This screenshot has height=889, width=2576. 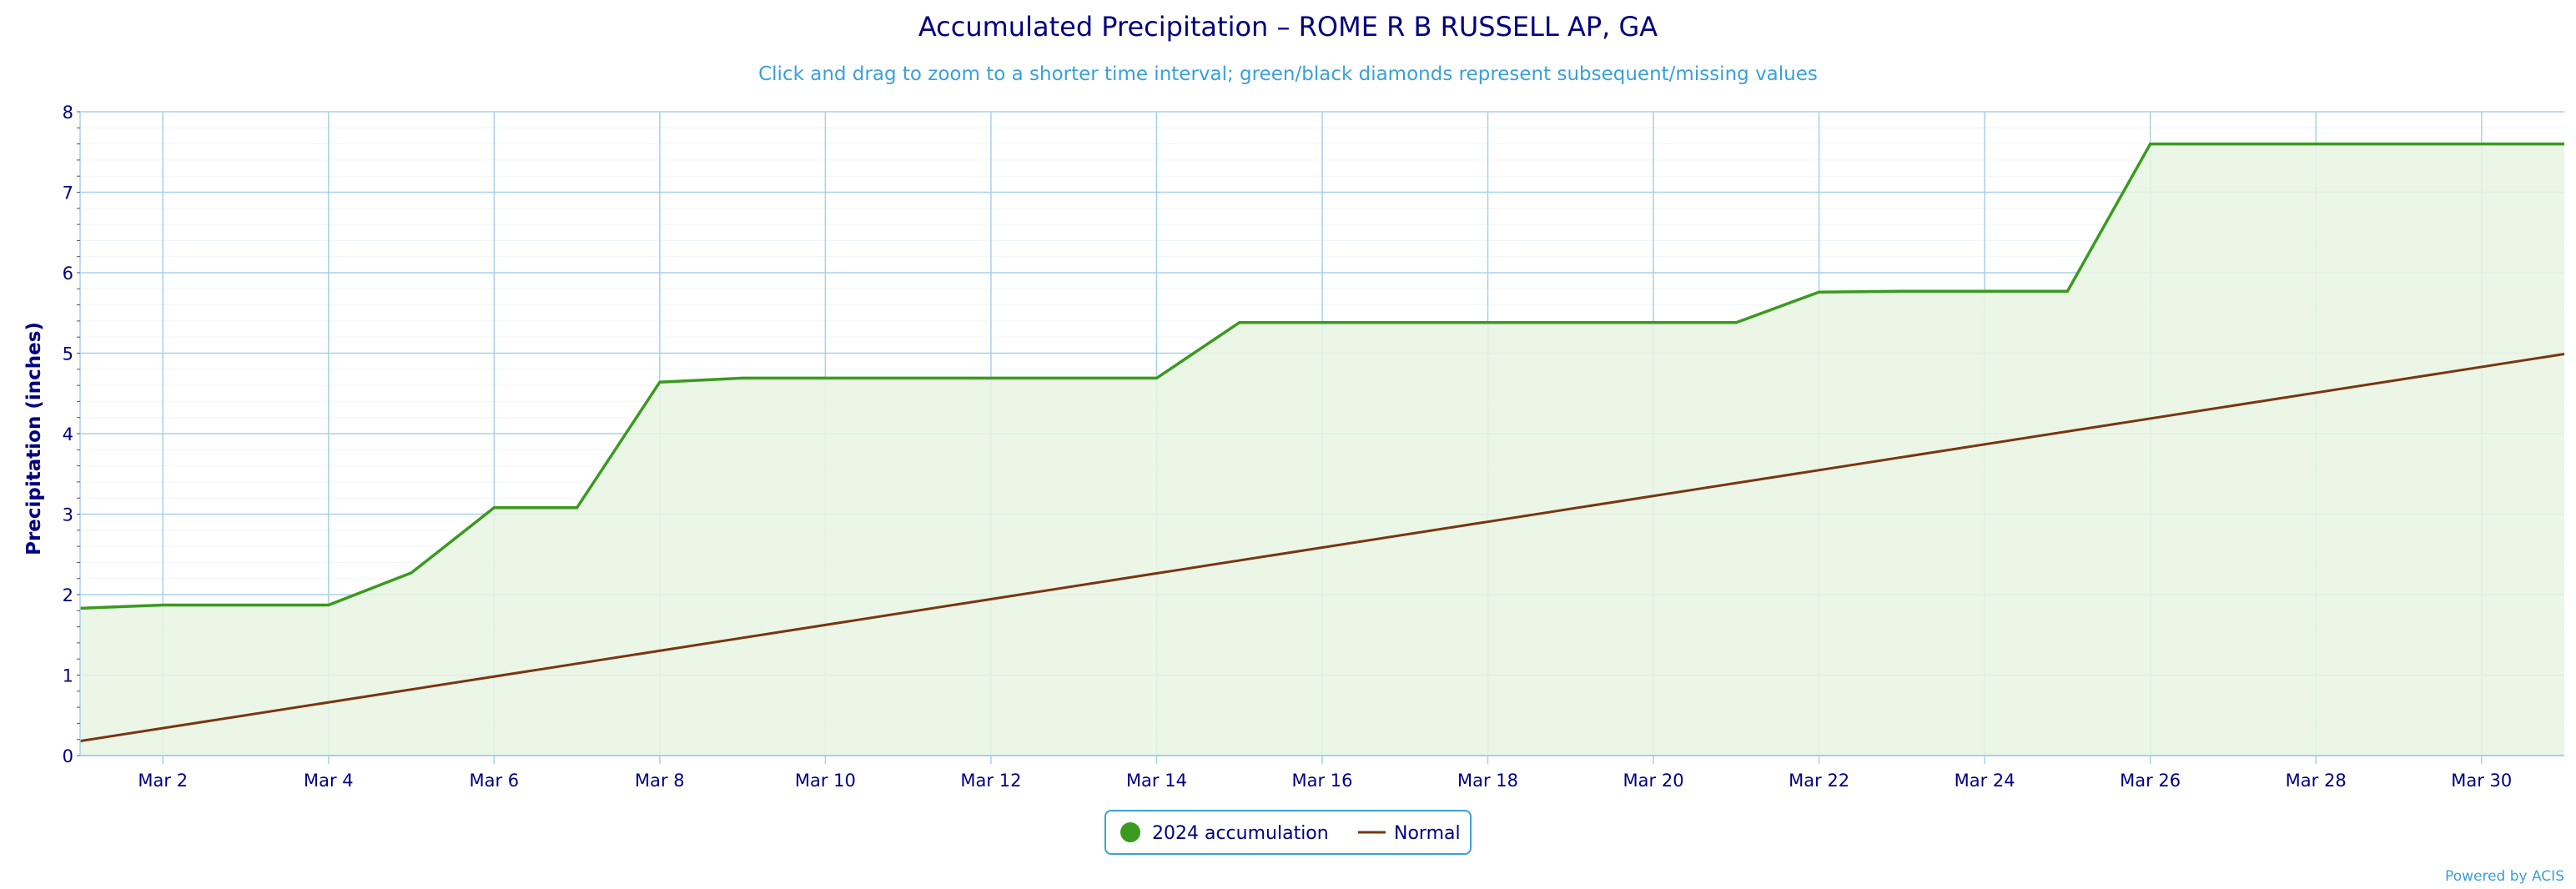 What do you see at coordinates (660, 781) in the screenshot?
I see `x-tick-label: Mar 8` at bounding box center [660, 781].